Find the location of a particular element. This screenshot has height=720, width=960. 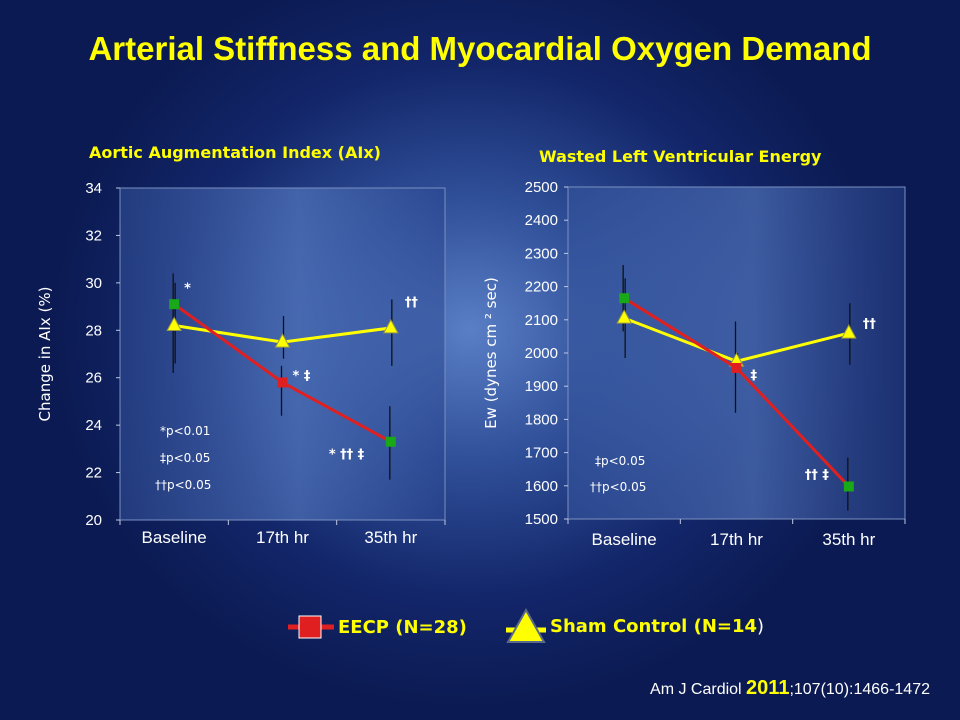

y-tick-label: 34 is located at coordinates (93, 188).